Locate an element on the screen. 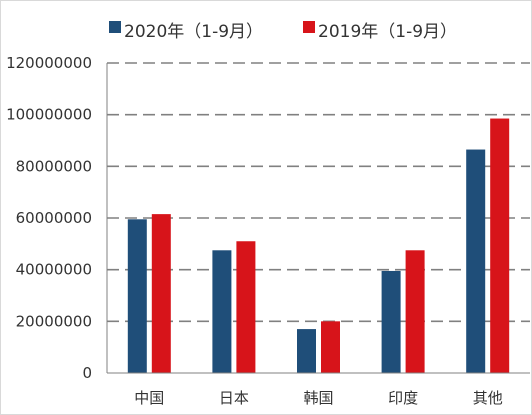  y-tick-label: 80000000 is located at coordinates (54, 166).